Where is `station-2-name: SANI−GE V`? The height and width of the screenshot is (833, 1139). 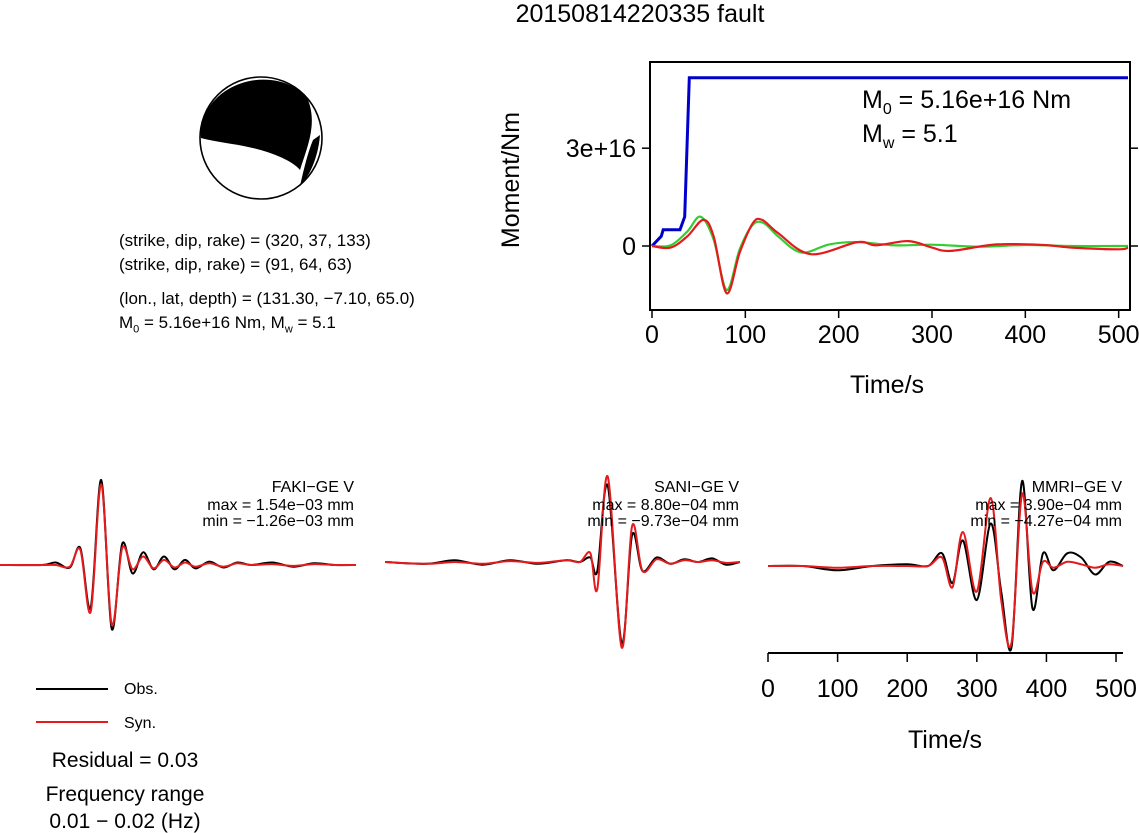
station-2-name: SANI−GE V is located at coordinates (696, 487).